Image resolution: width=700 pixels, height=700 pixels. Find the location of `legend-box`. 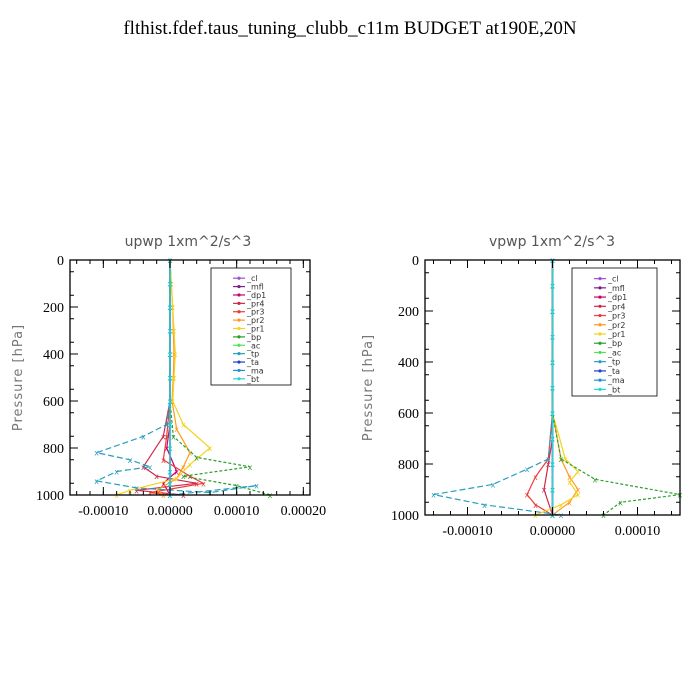

legend-box is located at coordinates (251, 326).